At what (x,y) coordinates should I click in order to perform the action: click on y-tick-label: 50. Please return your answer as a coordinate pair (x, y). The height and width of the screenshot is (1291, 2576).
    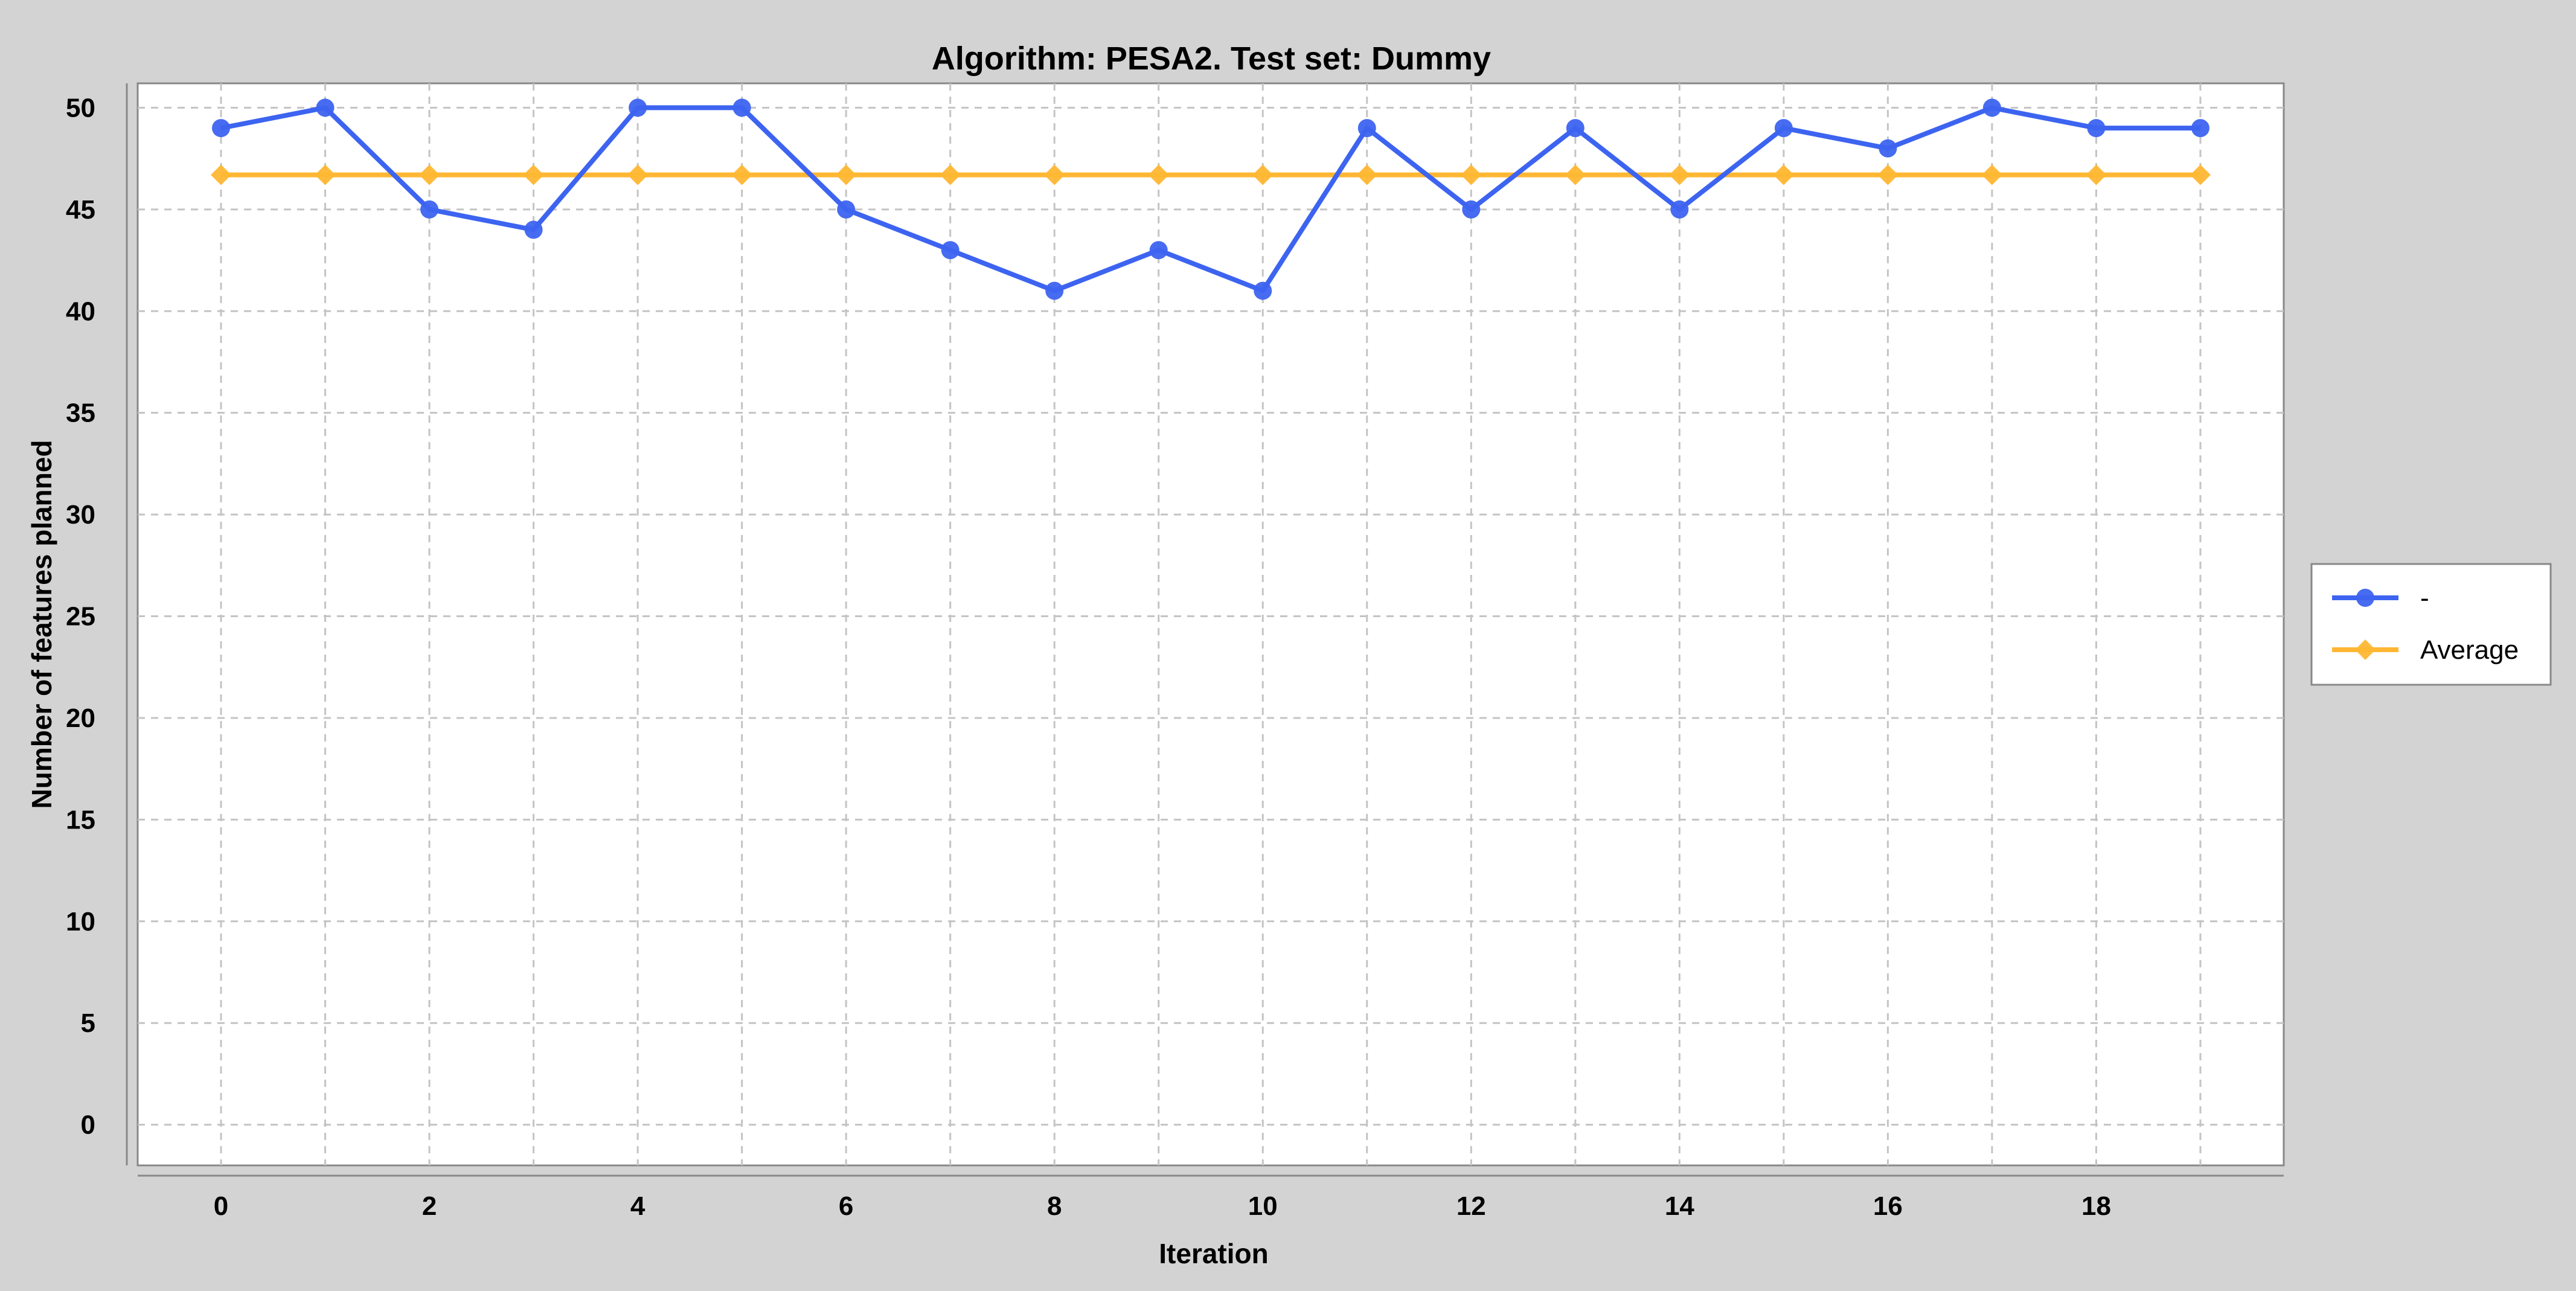
    Looking at the image, I should click on (80, 108).